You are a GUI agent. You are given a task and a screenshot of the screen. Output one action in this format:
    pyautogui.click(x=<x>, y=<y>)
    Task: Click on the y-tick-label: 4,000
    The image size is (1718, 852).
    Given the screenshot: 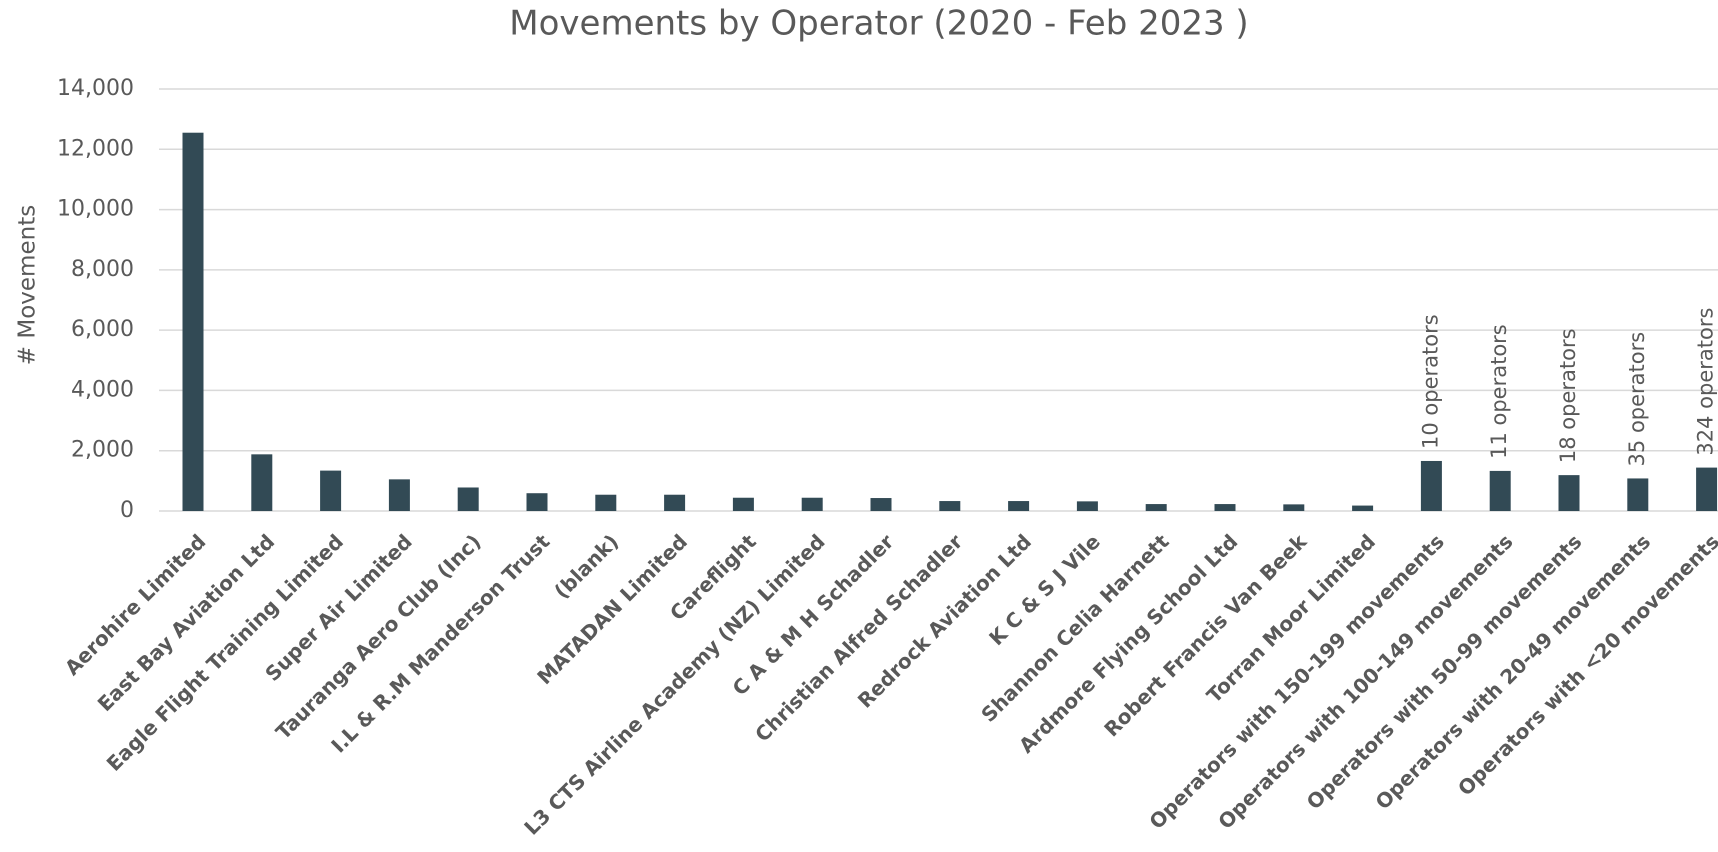 What is the action you would take?
    pyautogui.click(x=102, y=389)
    